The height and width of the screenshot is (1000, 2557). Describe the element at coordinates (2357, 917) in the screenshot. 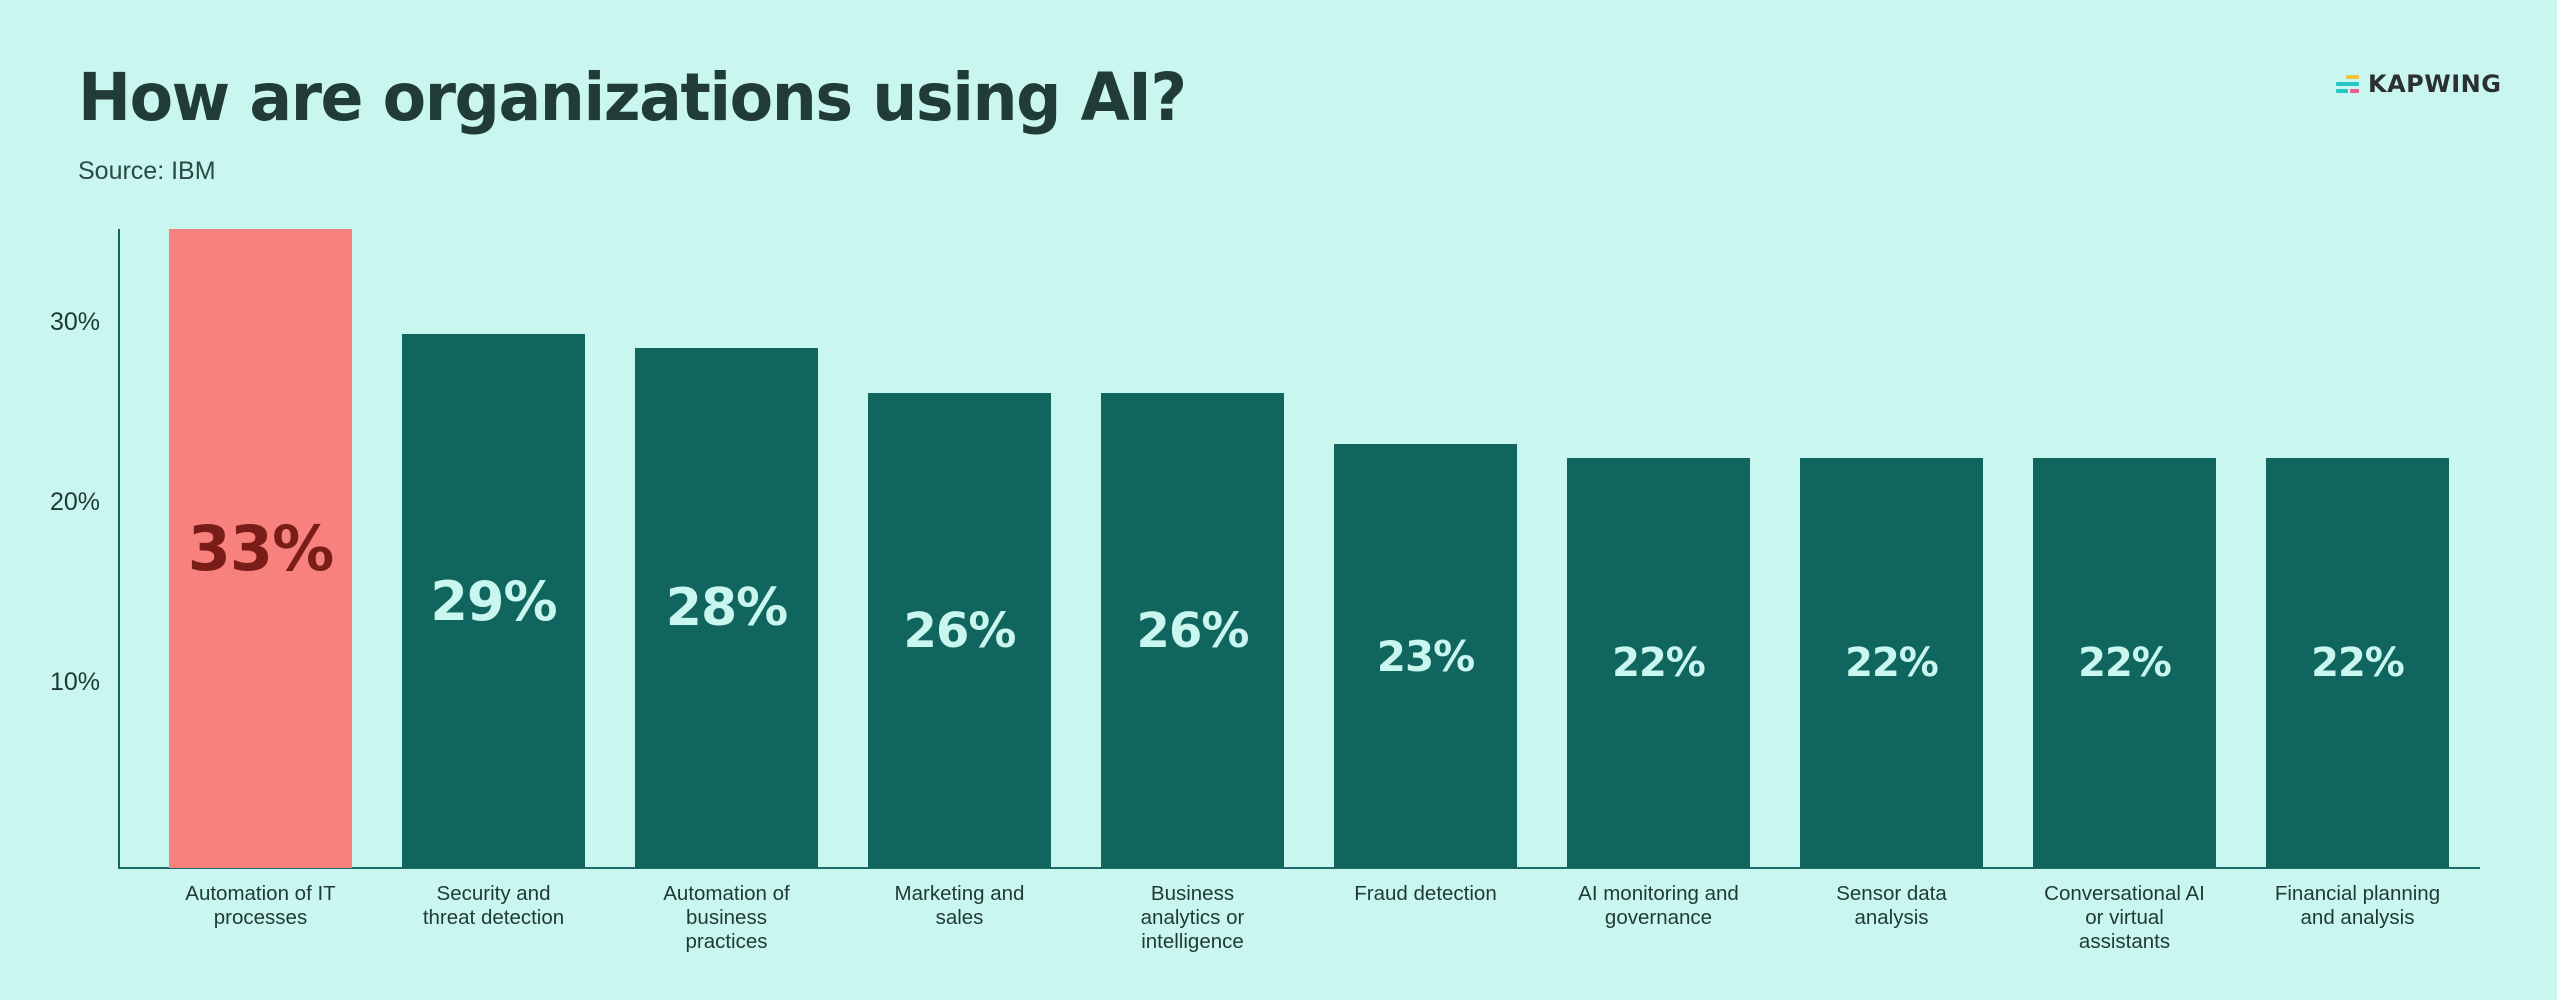

I see `category-label-line: and analysis` at that location.